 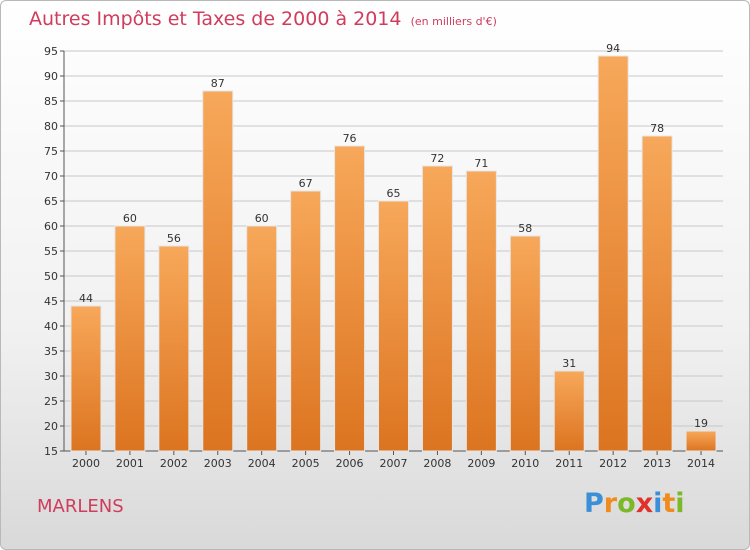 What do you see at coordinates (51, 401) in the screenshot?
I see `y-tick-label: 25` at bounding box center [51, 401].